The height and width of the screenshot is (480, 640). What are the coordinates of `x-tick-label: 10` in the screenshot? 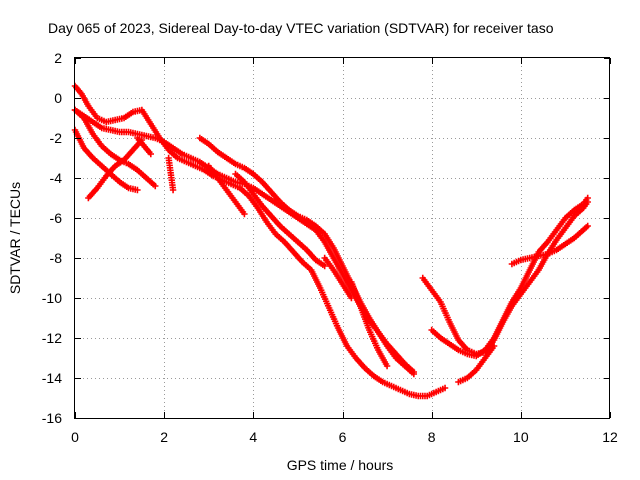 It's located at (521, 437).